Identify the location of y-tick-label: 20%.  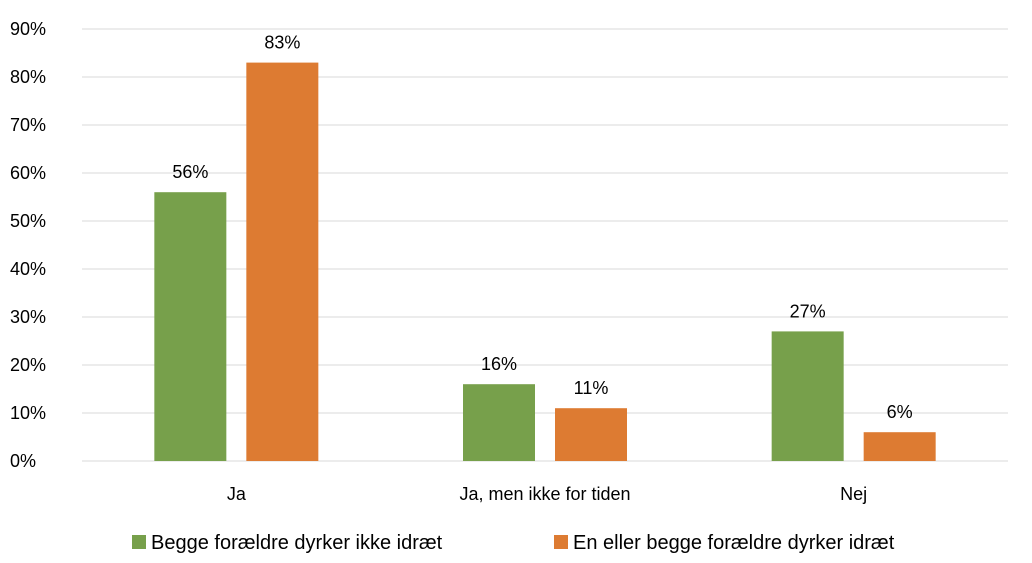
(28, 365).